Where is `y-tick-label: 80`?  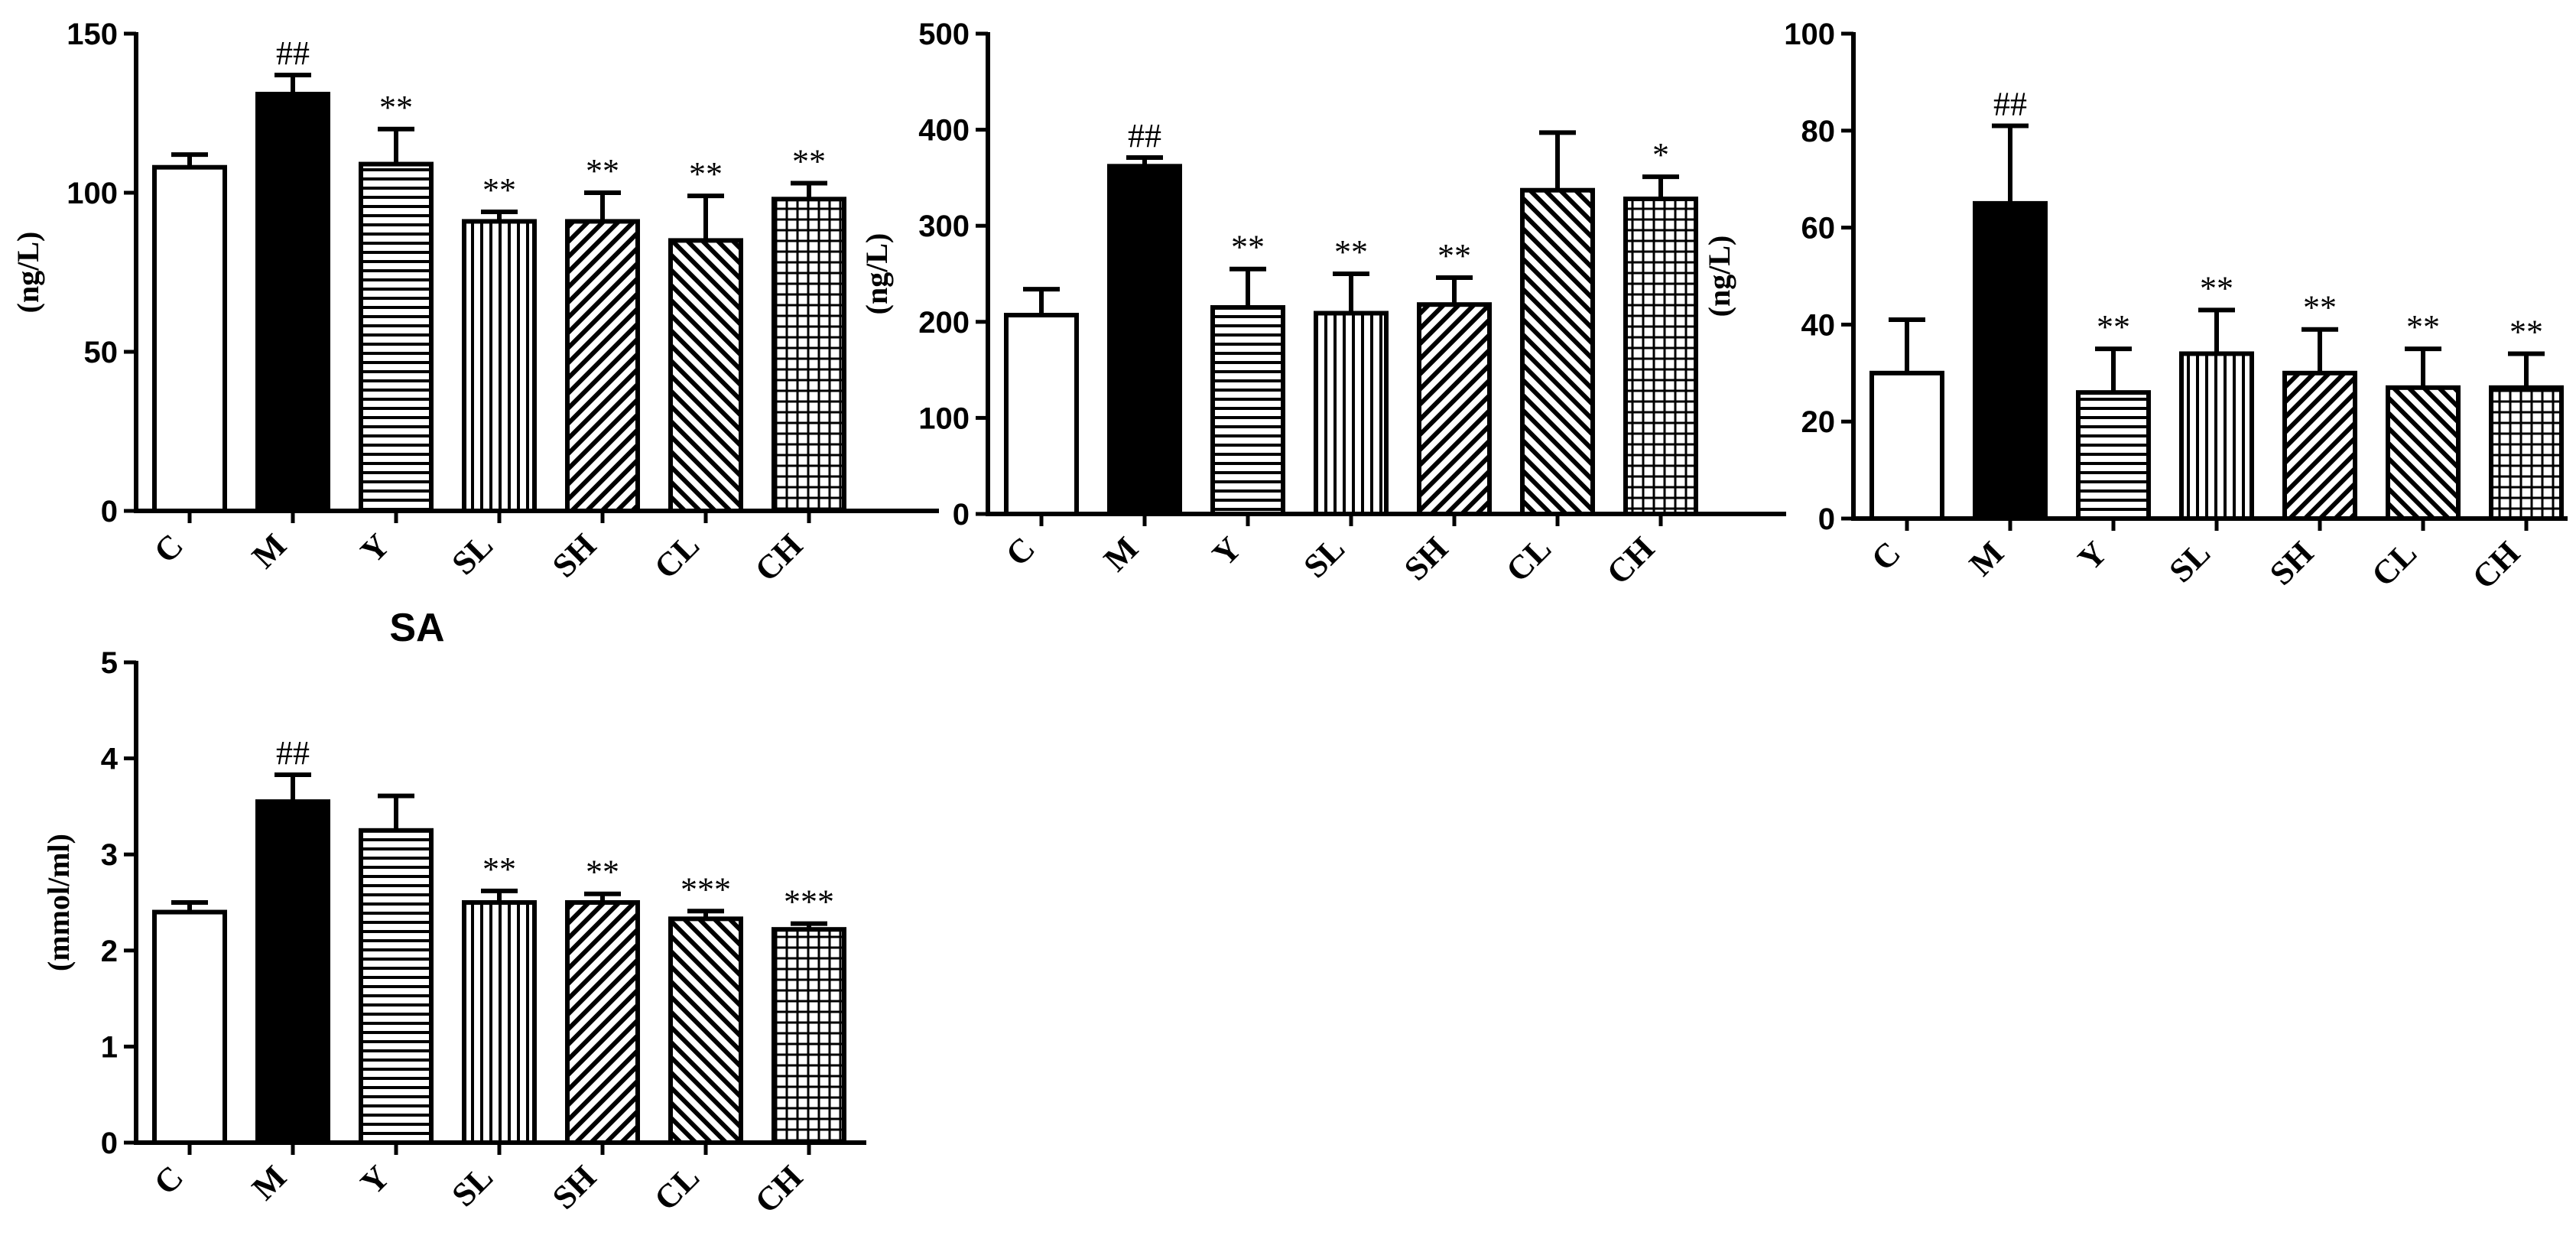
y-tick-label: 80 is located at coordinates (1819, 132).